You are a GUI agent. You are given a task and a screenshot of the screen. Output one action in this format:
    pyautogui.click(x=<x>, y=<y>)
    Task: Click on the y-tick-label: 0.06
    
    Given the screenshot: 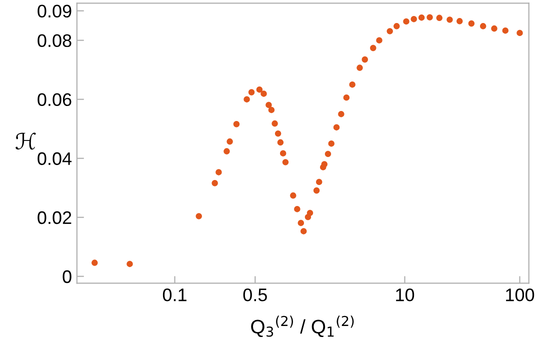 What is the action you would take?
    pyautogui.click(x=55, y=99)
    